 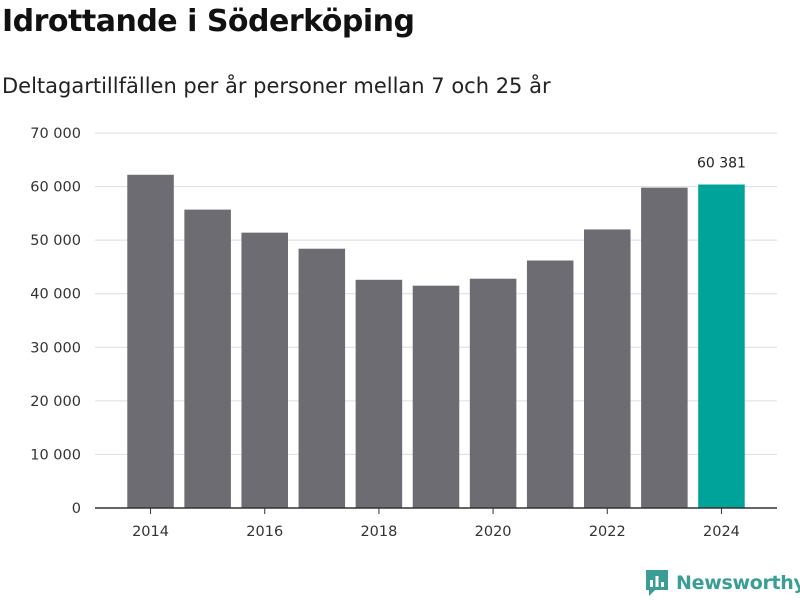 I want to click on newsworthy-logo-icon, so click(x=657, y=583).